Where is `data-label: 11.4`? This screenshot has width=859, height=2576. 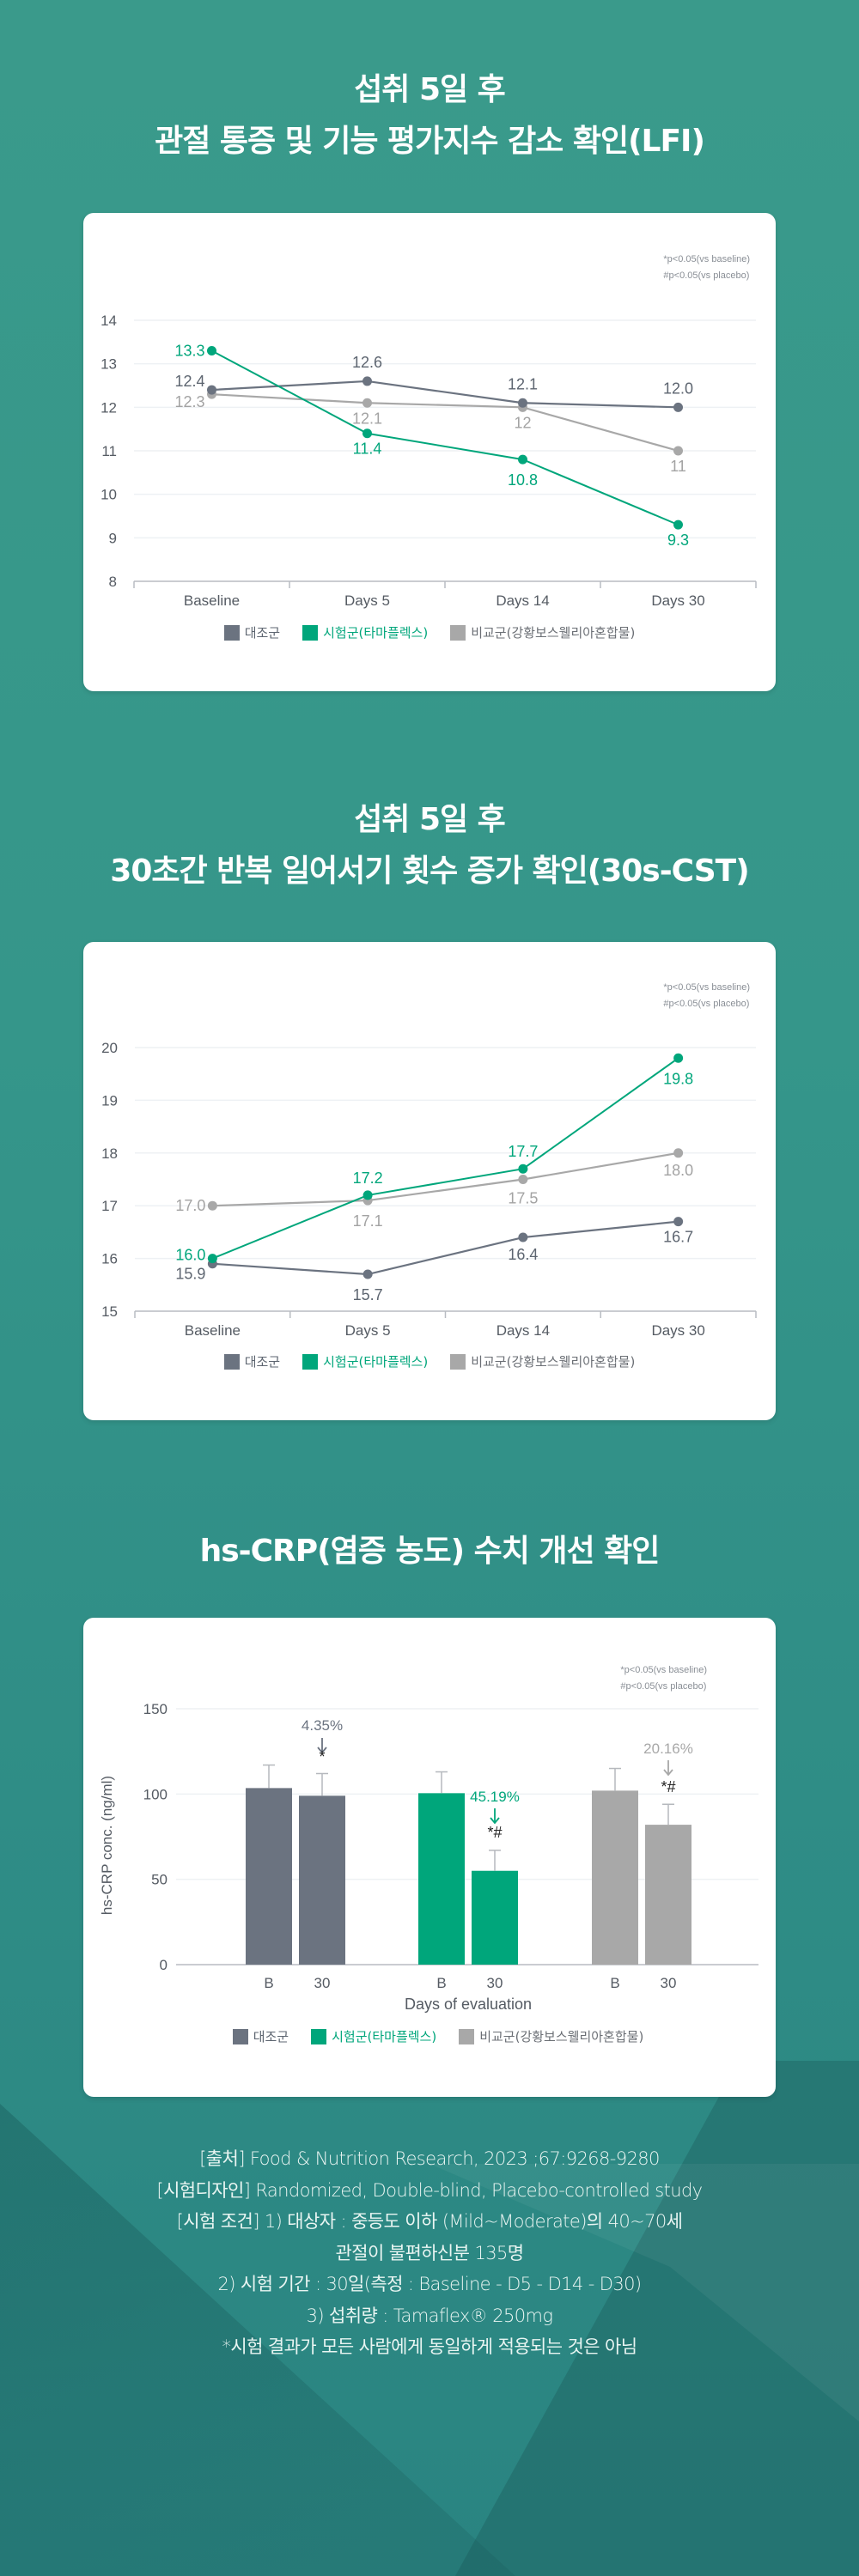 data-label: 11.4 is located at coordinates (367, 449).